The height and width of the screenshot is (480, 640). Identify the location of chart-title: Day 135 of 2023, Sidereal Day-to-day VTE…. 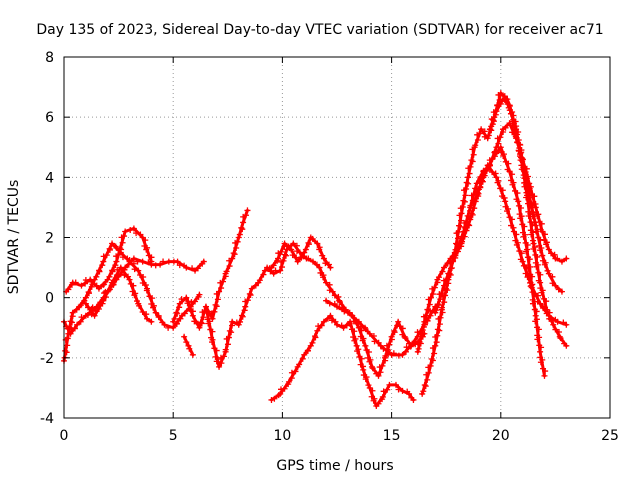
(319, 30).